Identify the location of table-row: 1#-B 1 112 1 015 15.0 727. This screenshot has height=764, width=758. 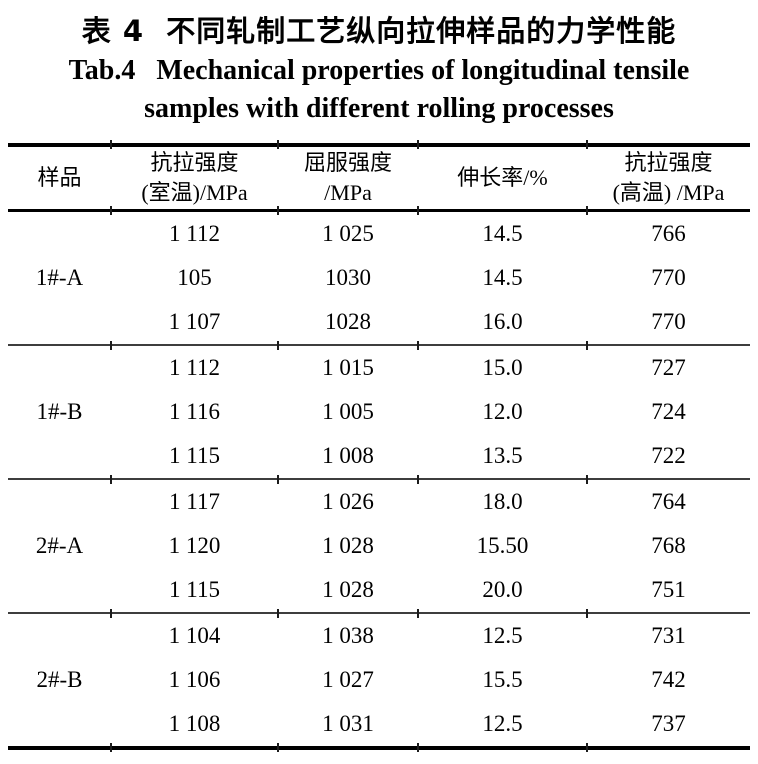
(379, 384).